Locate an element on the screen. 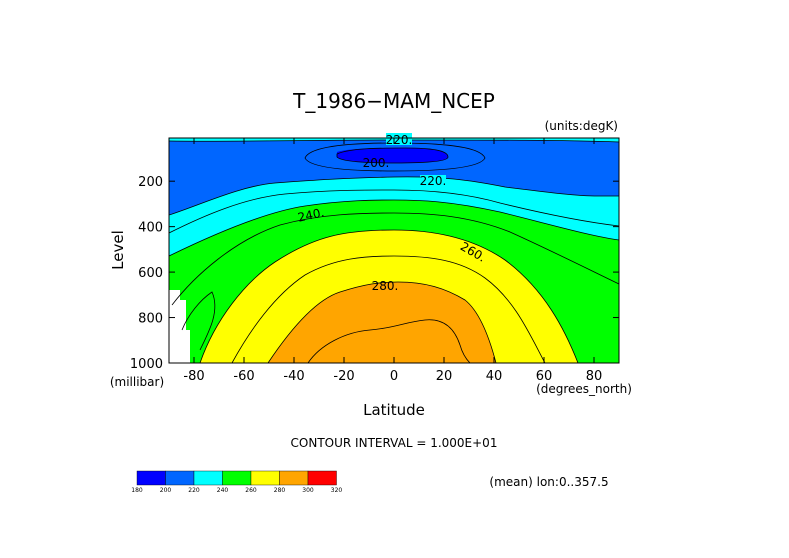 The image size is (789, 558). colorbar-label: 300 is located at coordinates (308, 490).